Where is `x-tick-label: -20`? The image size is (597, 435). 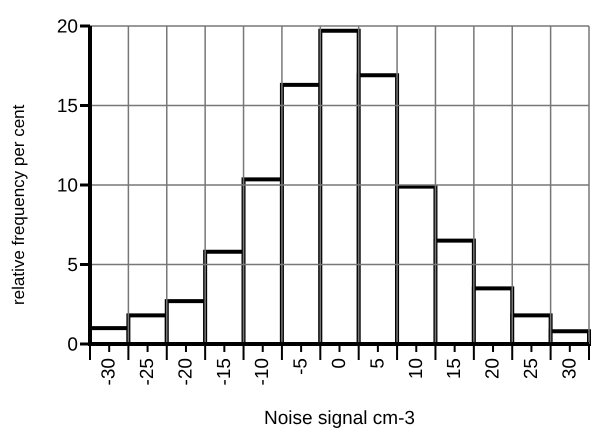 x-tick-label: -20 is located at coordinates (185, 372).